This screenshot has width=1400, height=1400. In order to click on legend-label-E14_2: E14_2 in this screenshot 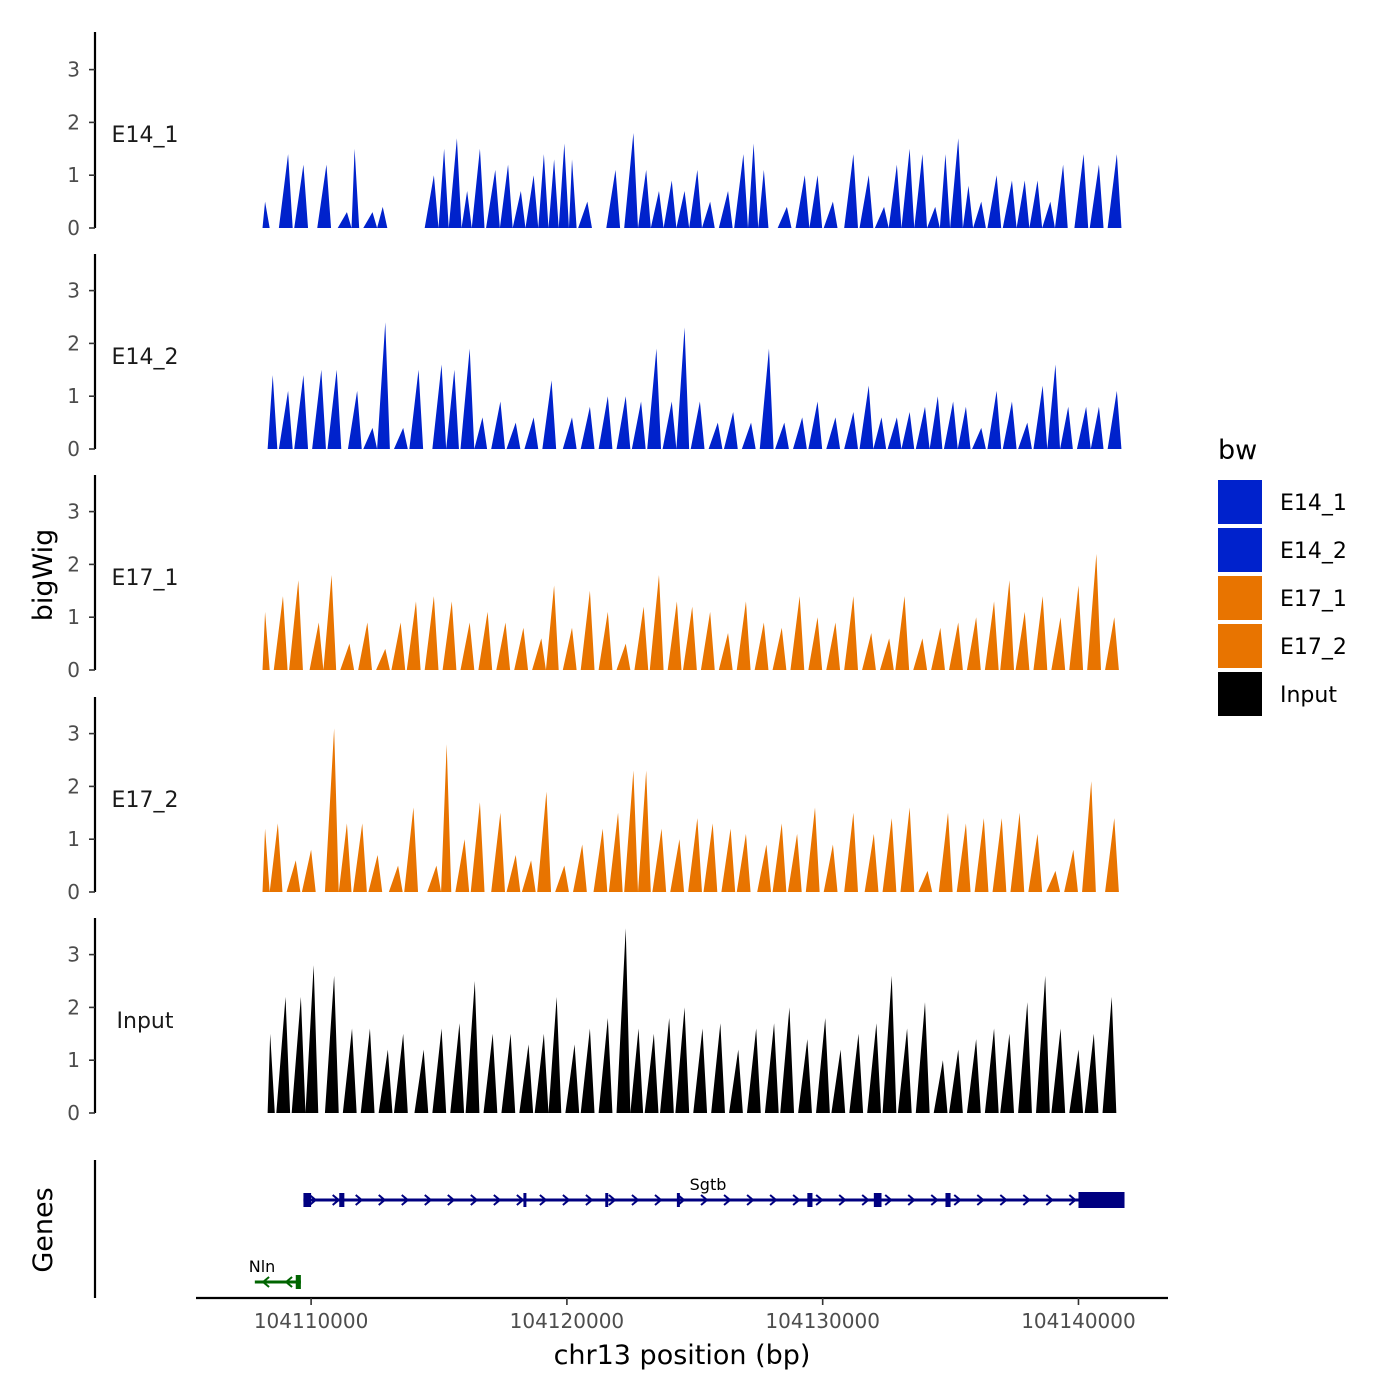, I will do `click(1313, 551)`.